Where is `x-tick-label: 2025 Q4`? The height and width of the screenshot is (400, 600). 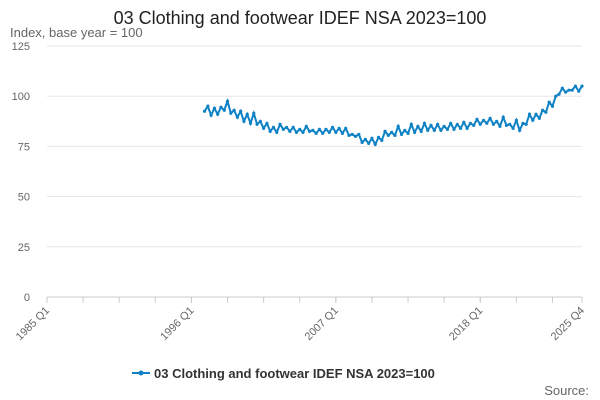 x-tick-label: 2025 Q4 is located at coordinates (568, 324).